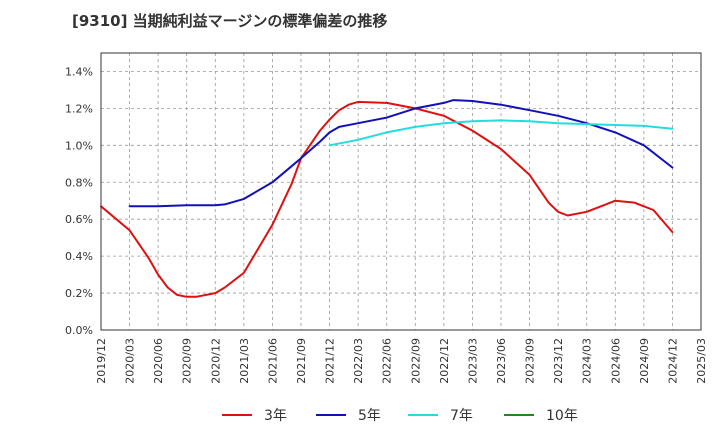 The image size is (720, 440). I want to click on x-tick-label: 2019/12, so click(101, 361).